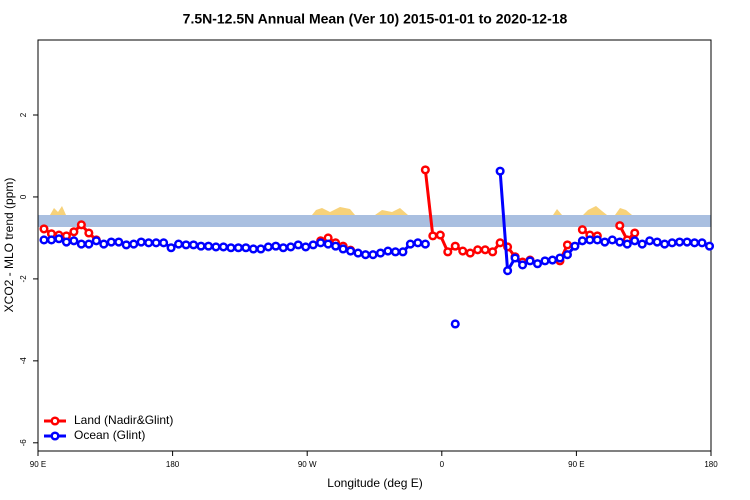 Image resolution: width=750 pixels, height=500 pixels. What do you see at coordinates (23, 114) in the screenshot?
I see `y-tick-label: 2` at bounding box center [23, 114].